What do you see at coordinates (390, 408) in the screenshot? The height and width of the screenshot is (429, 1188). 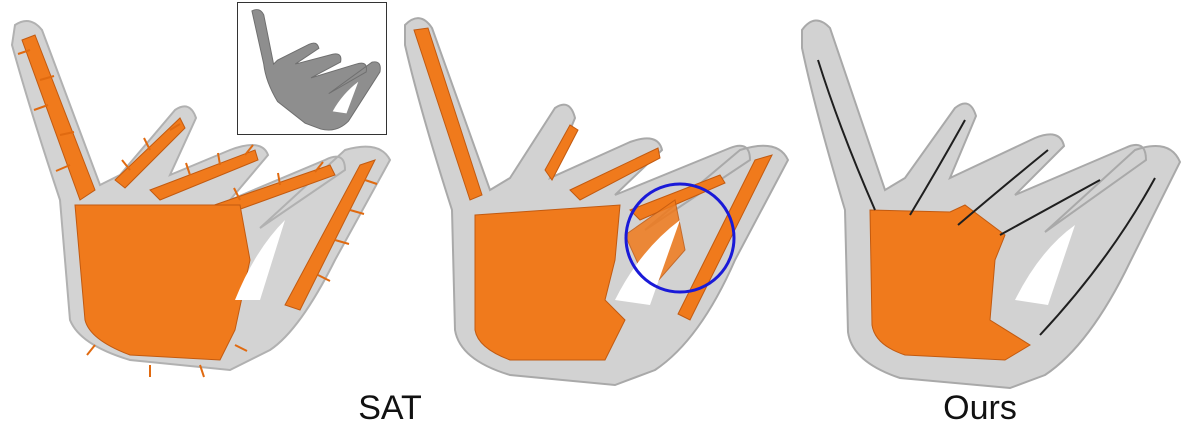 I see `caption-sat: SAT` at bounding box center [390, 408].